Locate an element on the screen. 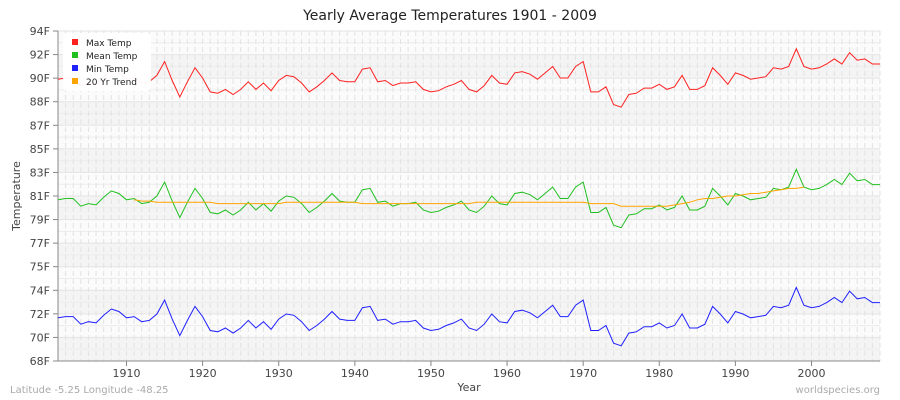 Image resolution: width=900 pixels, height=400 pixels. legend-label: Mean Temp is located at coordinates (112, 57).